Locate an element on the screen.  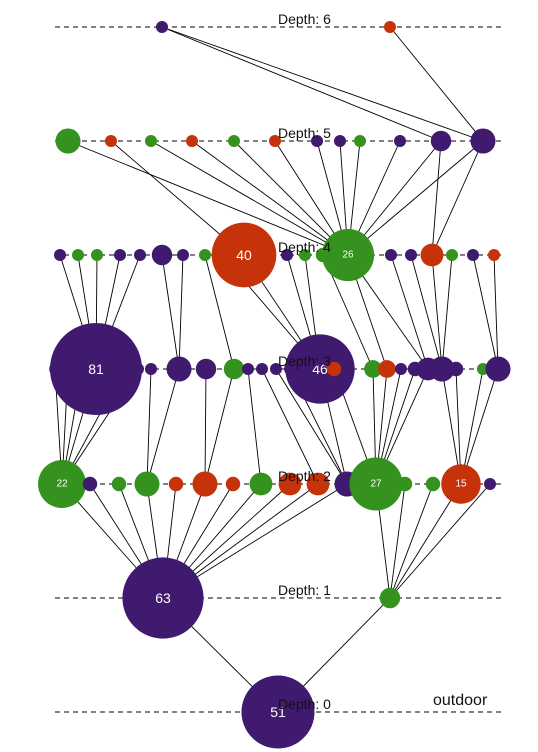
node-label: 27 is located at coordinates (376, 484).